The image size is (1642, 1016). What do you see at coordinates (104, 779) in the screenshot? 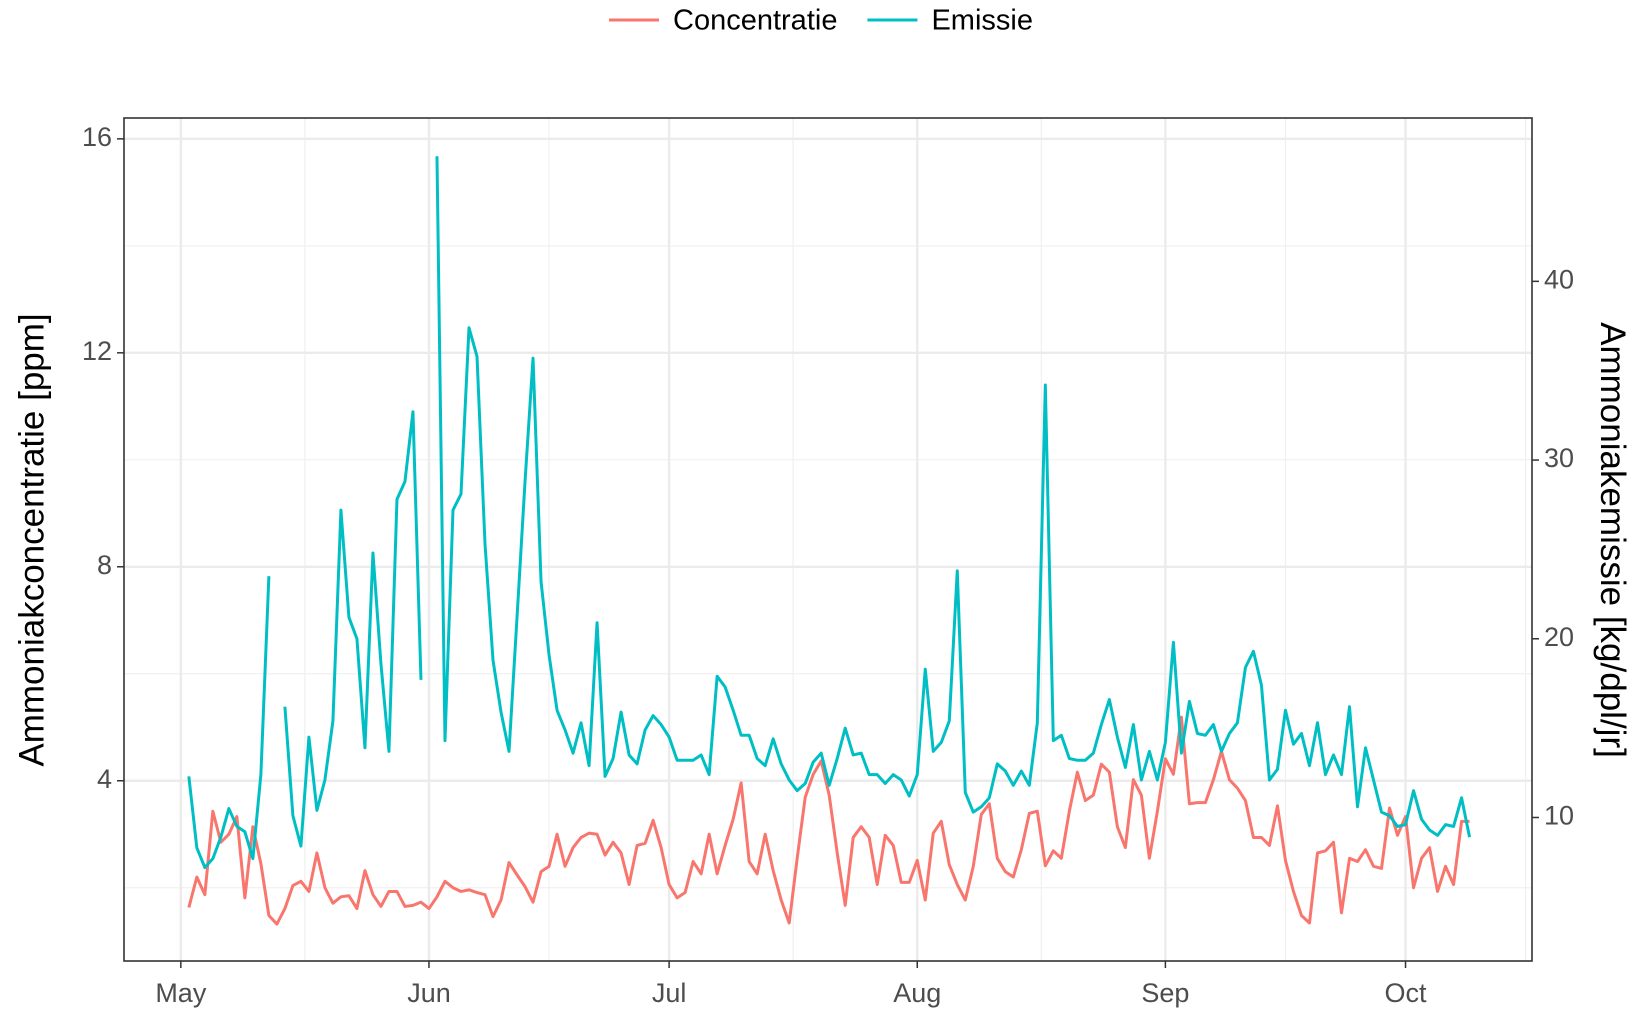
I see `y-tick-label: 4` at bounding box center [104, 779].